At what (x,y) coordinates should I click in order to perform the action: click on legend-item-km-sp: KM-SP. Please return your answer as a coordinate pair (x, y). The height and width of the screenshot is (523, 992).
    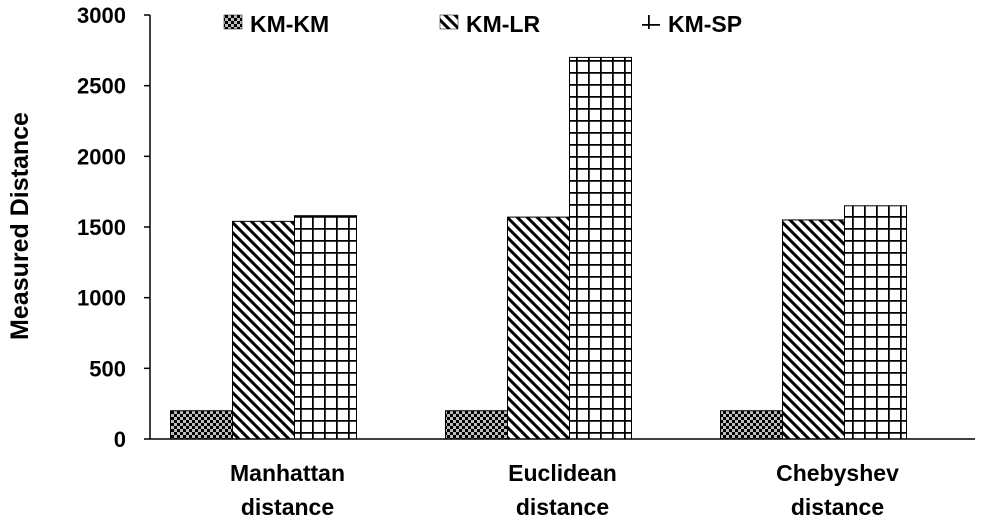
    Looking at the image, I should click on (692, 24).